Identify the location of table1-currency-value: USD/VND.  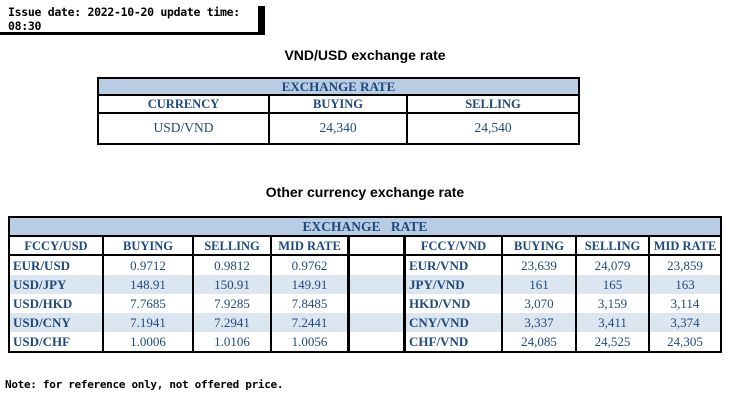
(183, 127).